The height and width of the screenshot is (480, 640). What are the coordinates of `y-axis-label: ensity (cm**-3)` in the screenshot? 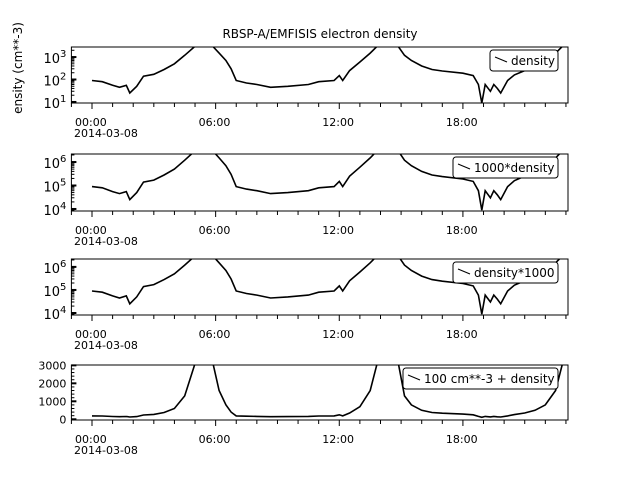 It's located at (18, 68).